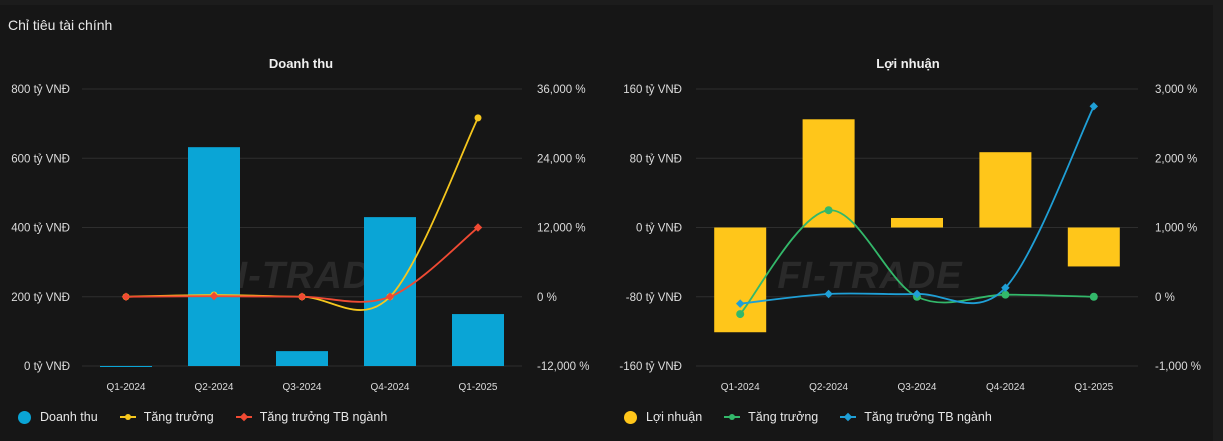 The width and height of the screenshot is (1223, 441). What do you see at coordinates (24, 417) in the screenshot?
I see `legend-marker-revenue` at bounding box center [24, 417].